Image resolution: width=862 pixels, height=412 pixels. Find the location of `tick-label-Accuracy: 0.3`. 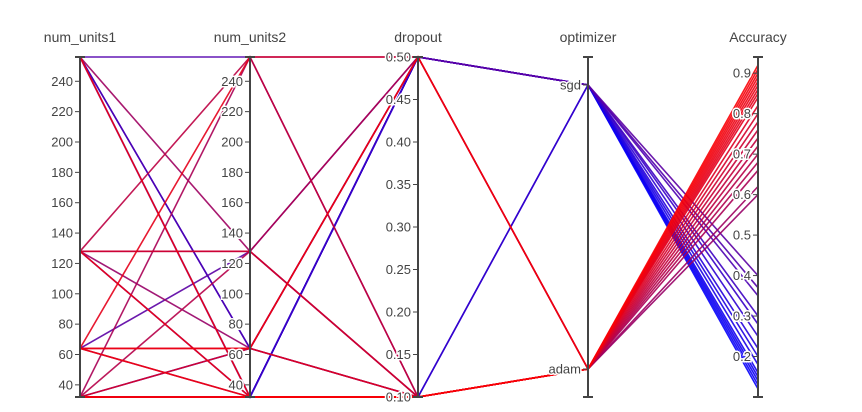

tick-label-Accuracy: 0.3 is located at coordinates (742, 316).